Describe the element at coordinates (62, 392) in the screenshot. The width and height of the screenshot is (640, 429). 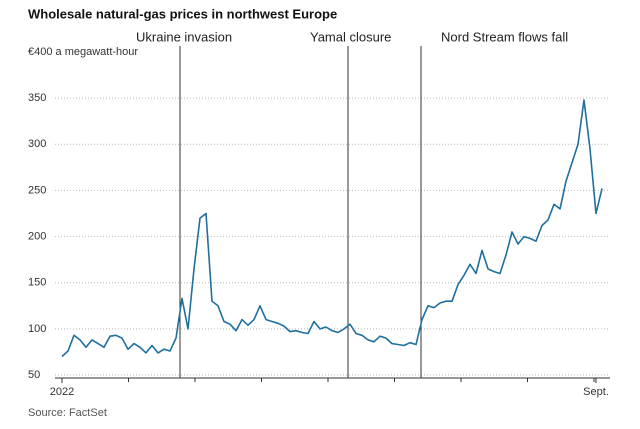
I see `x-tick-label: 2022` at that location.